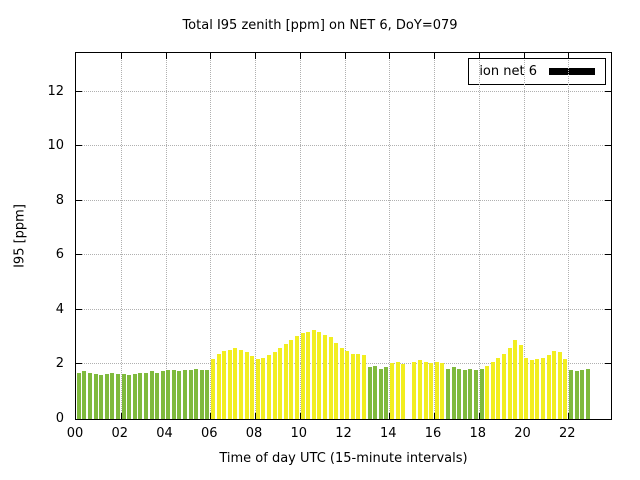 The image size is (640, 480). Describe the element at coordinates (59, 255) in the screenshot. I see `y-tick-label: 6` at that location.